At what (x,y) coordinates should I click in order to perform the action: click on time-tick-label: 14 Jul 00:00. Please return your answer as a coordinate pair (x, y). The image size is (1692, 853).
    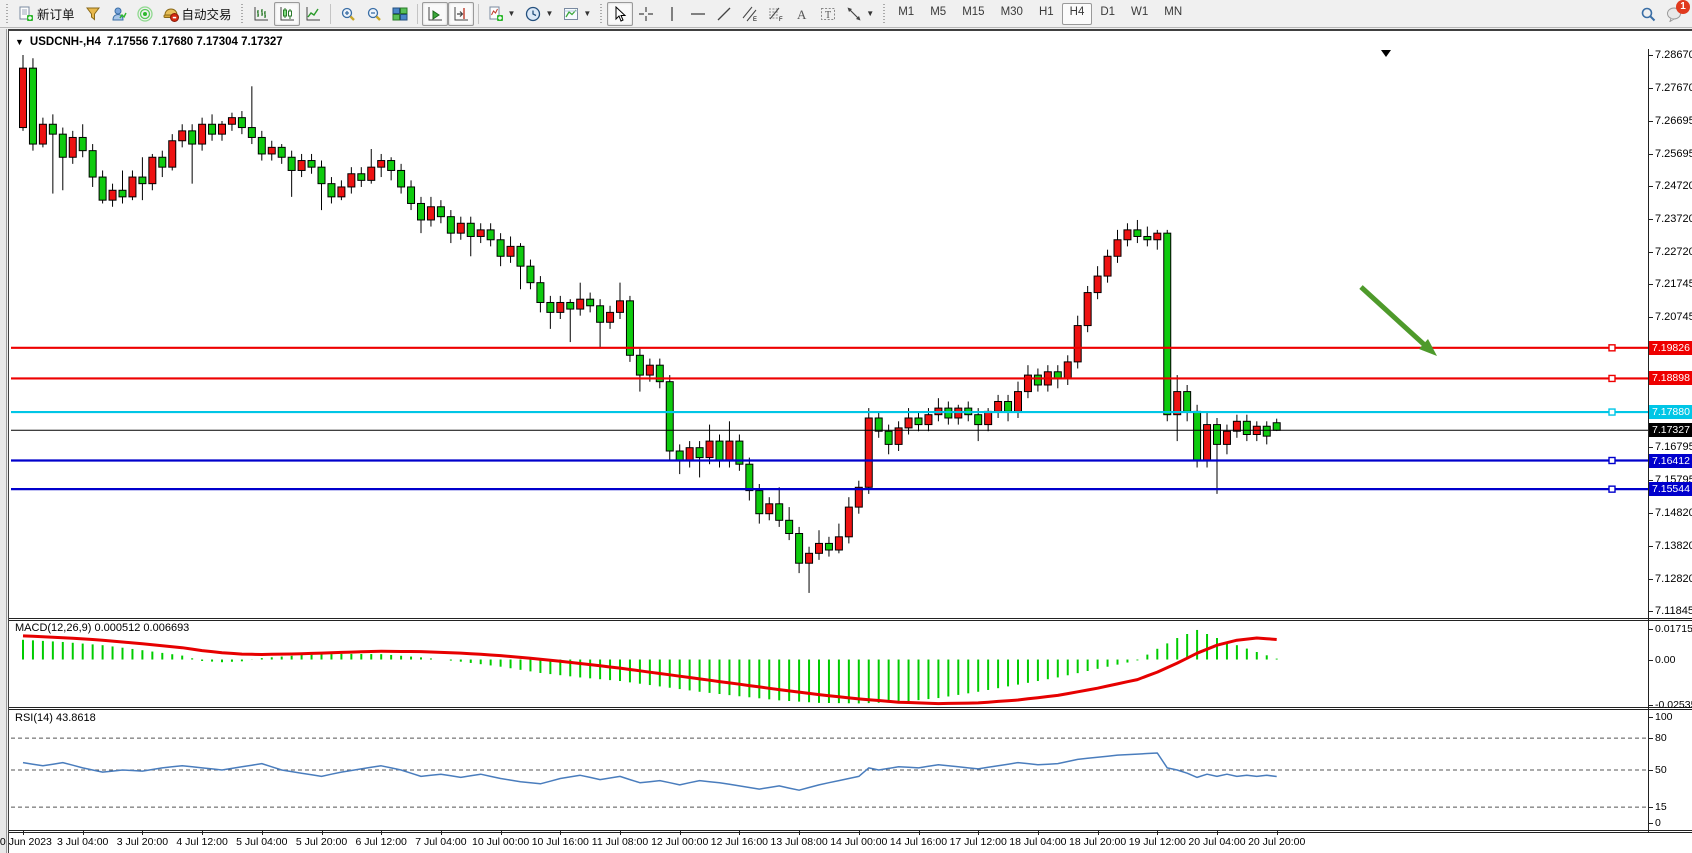
    Looking at the image, I should click on (859, 842).